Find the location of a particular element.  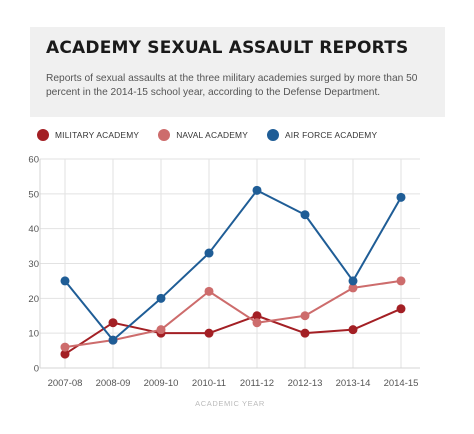

y-tick-label: 0 is located at coordinates (36, 369).